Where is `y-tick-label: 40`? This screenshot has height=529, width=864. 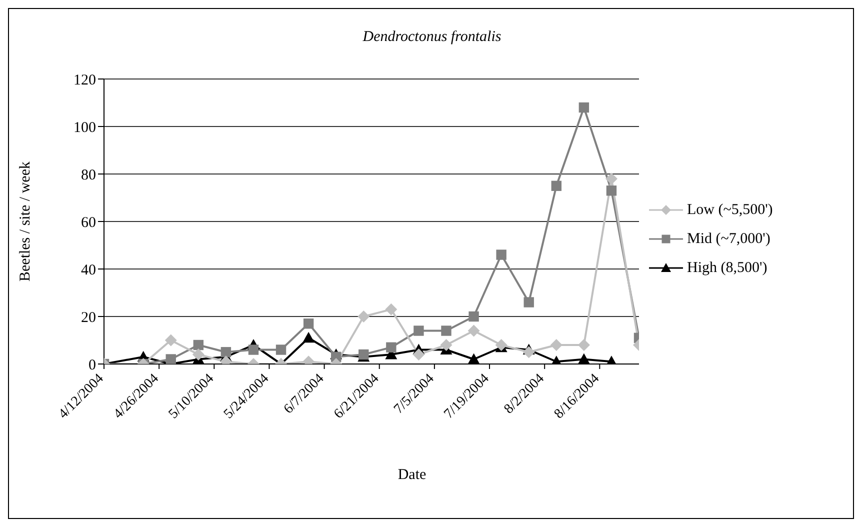 y-tick-label: 40 is located at coordinates (88, 270).